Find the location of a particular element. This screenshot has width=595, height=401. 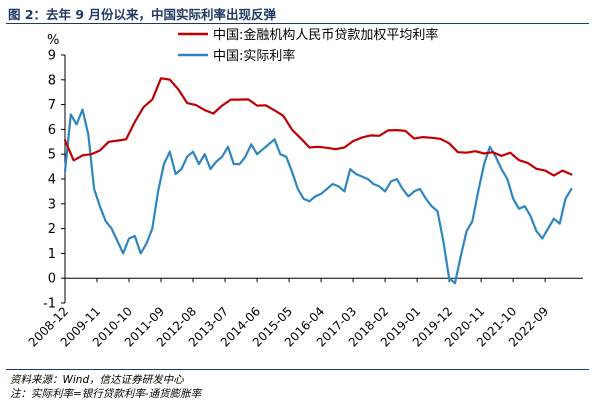

y-tick-label: 9 is located at coordinates (52, 56).